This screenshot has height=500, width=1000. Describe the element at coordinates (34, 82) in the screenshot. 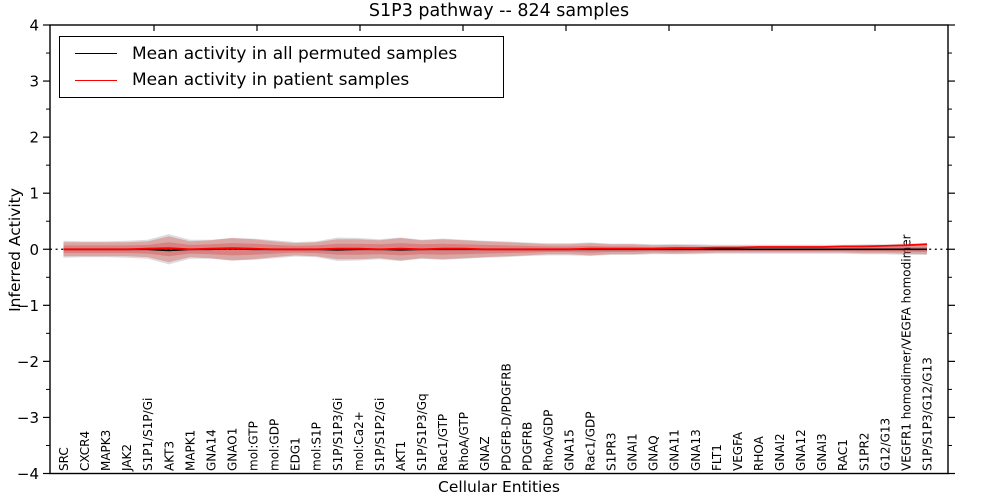

I see `y-tick-label: 3` at that location.